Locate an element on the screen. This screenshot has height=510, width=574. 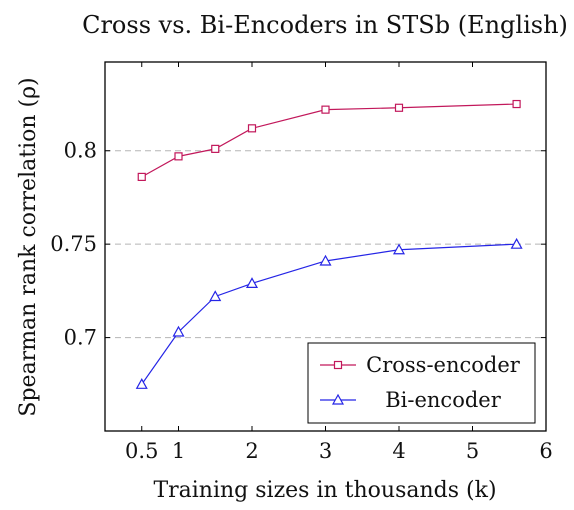
x-tick-label: 5 is located at coordinates (472, 451).